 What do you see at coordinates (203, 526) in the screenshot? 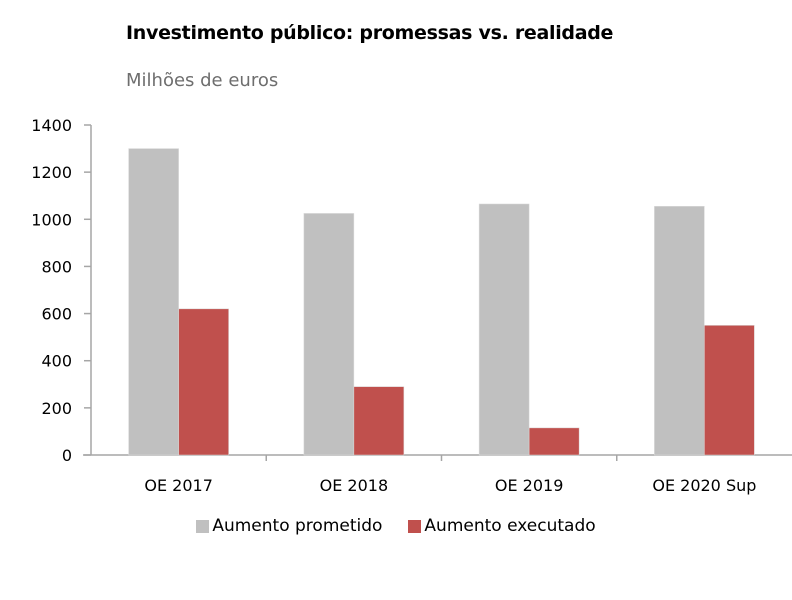
I see `legend-swatch-prometido` at bounding box center [203, 526].